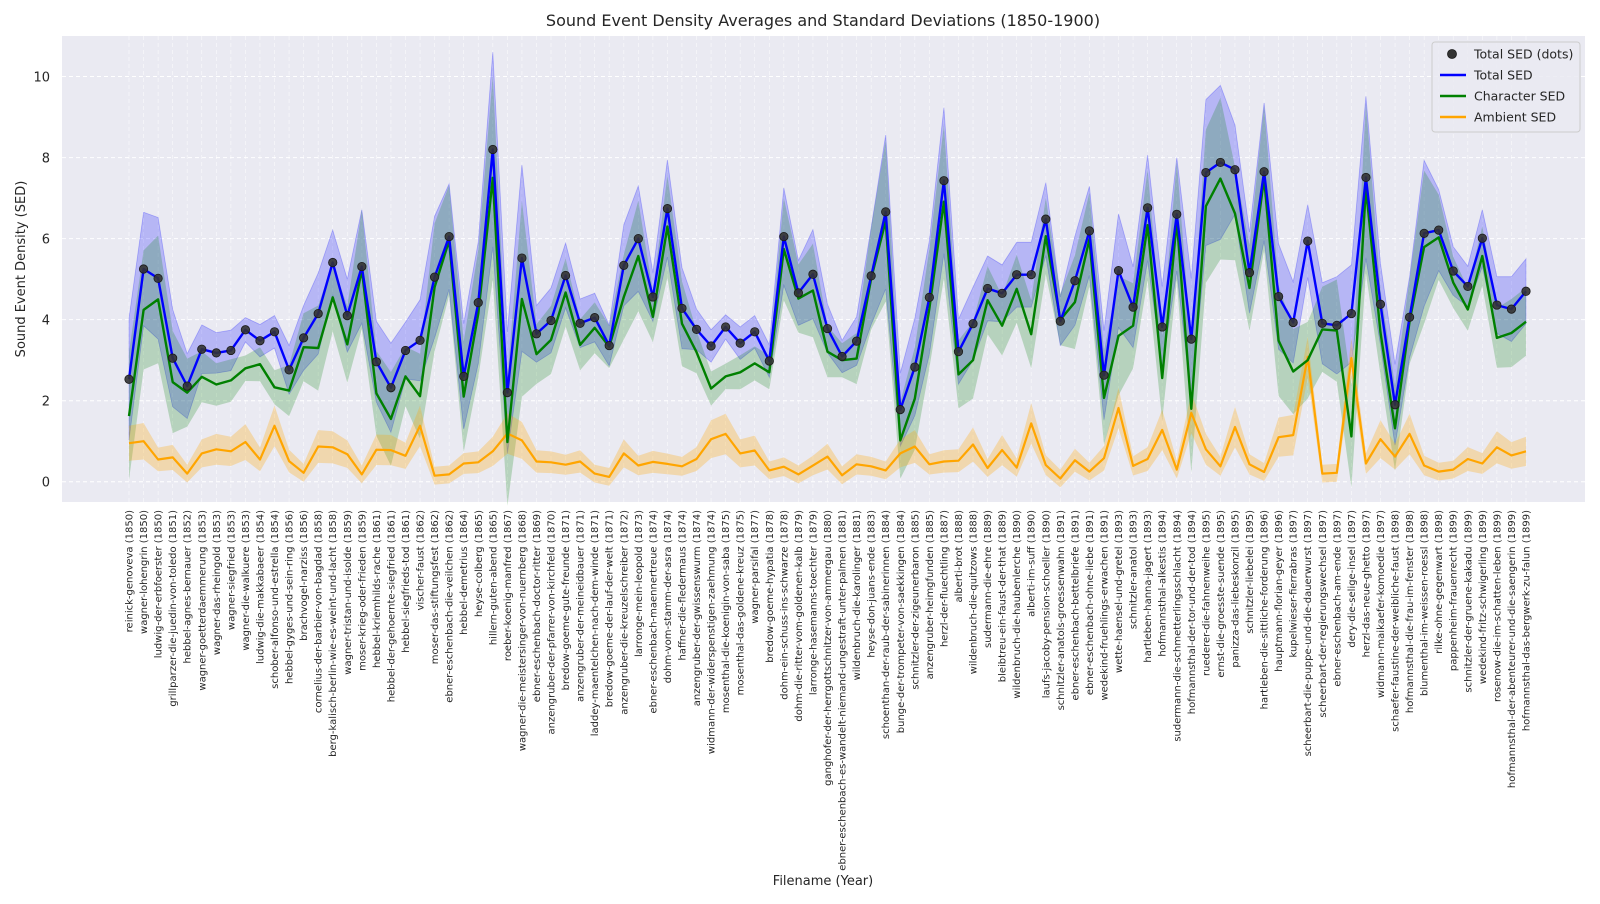 The image size is (1600, 904). What do you see at coordinates (1250, 572) in the screenshot?
I see `x-tick-label: schnitzler-liebelei (1895)` at bounding box center [1250, 572].